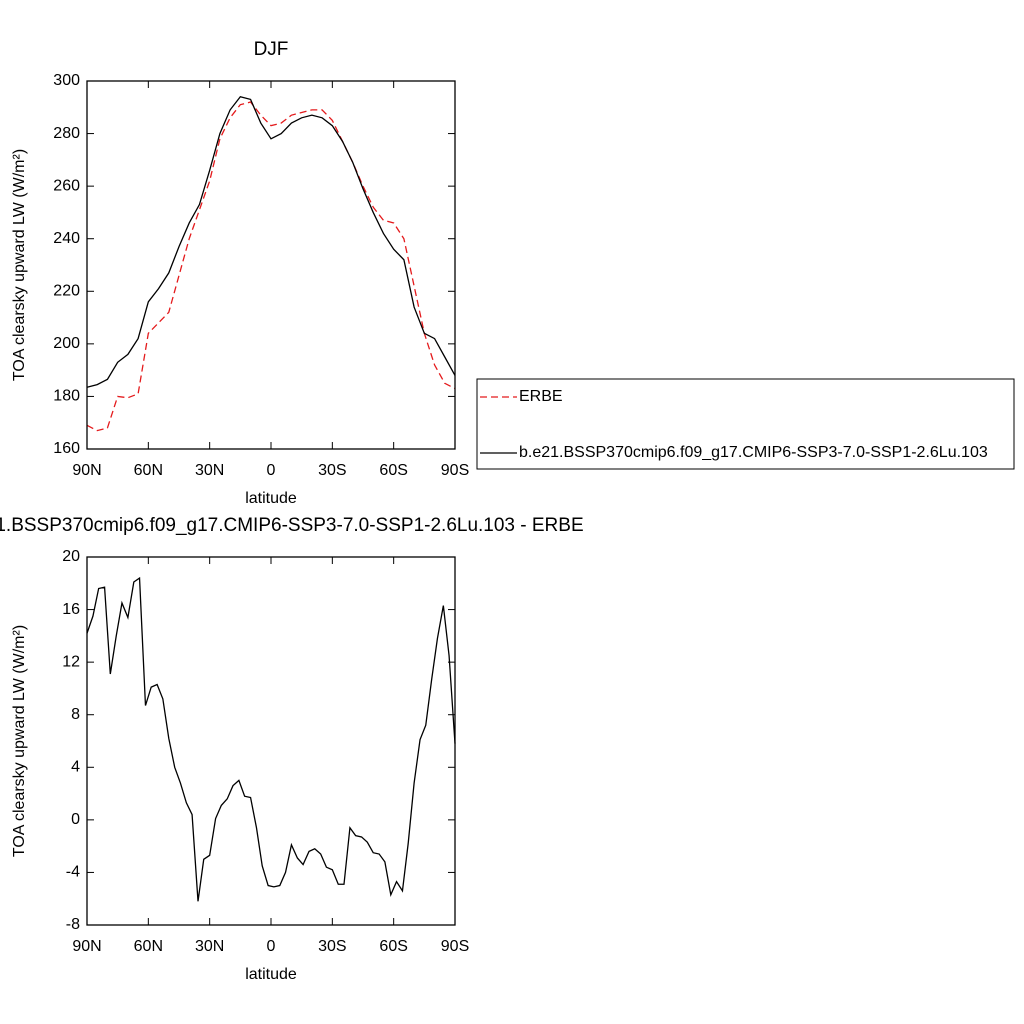 Image resolution: width=1024 pixels, height=1024 pixels. I want to click on y-tick-label: 280, so click(66, 133).